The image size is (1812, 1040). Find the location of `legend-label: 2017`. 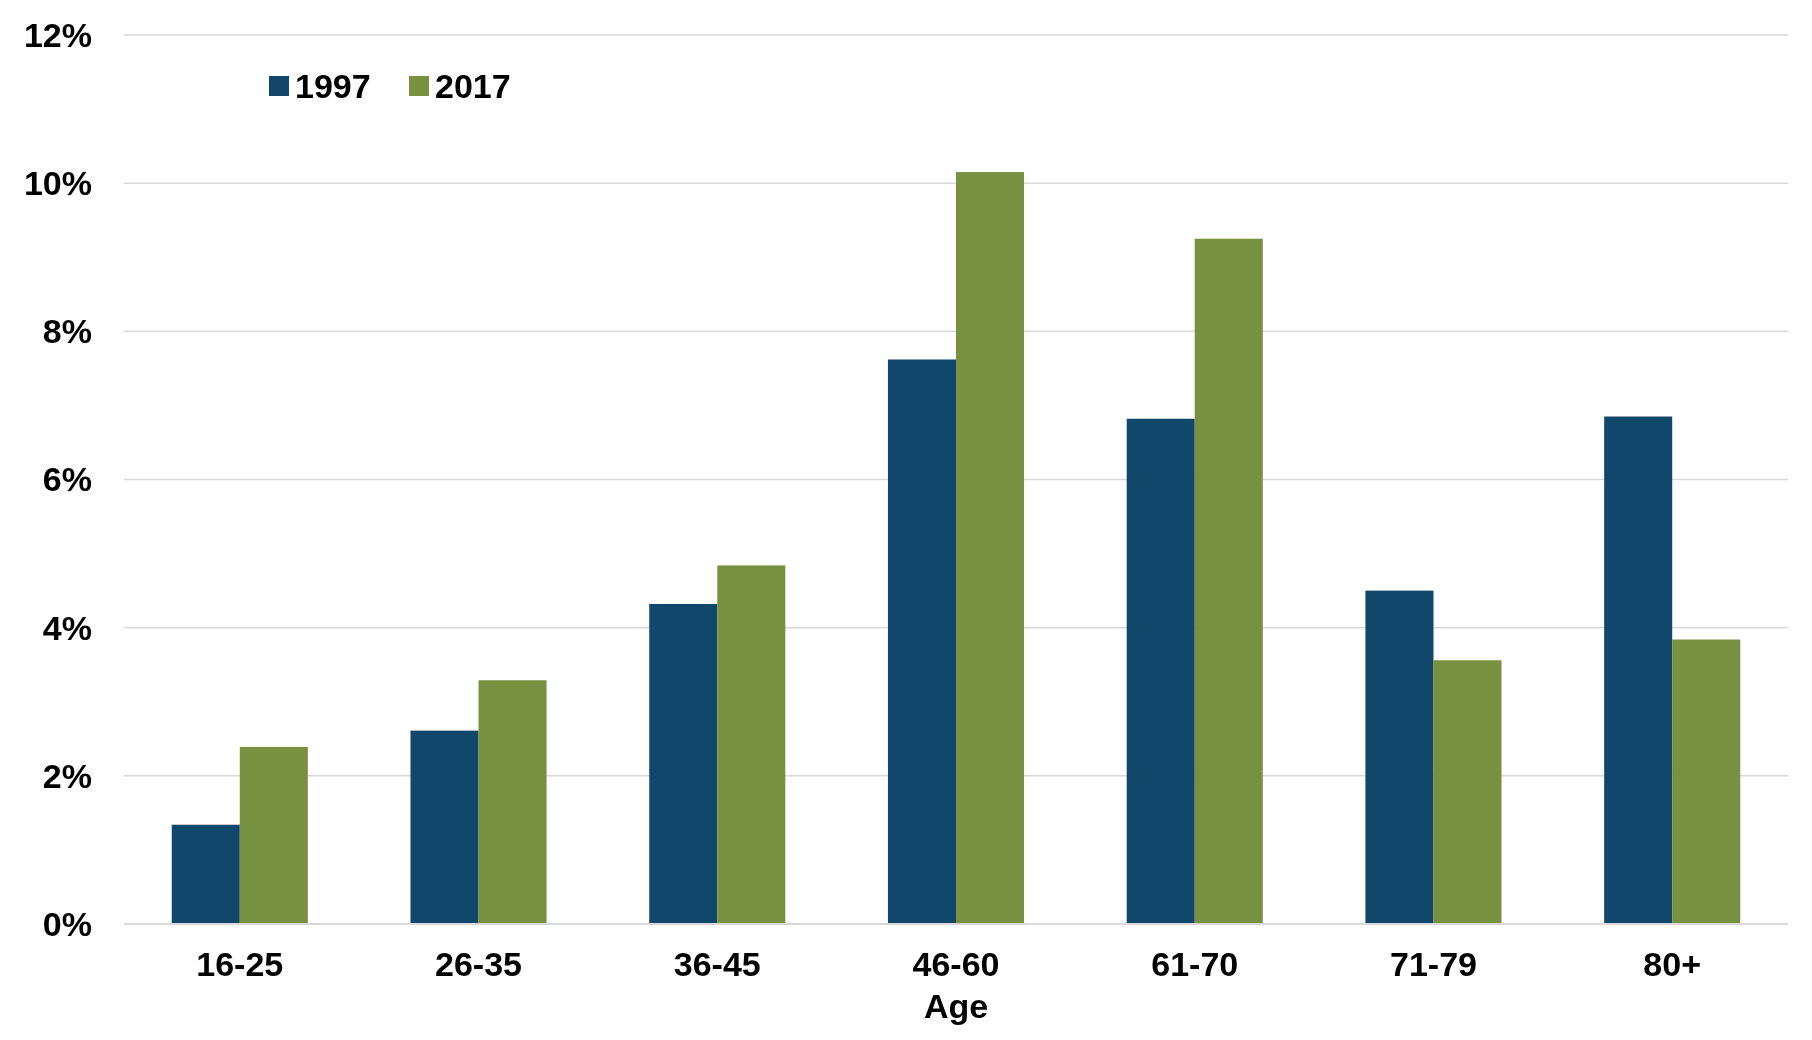

legend-label: 2017 is located at coordinates (473, 85).